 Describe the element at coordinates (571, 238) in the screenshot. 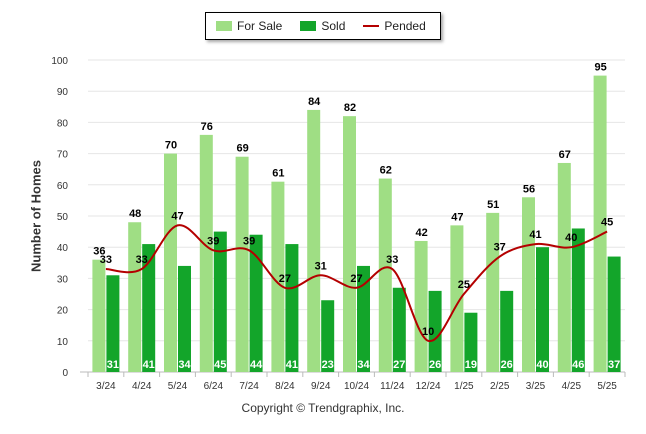

I see `data-label-pended: 40` at that location.